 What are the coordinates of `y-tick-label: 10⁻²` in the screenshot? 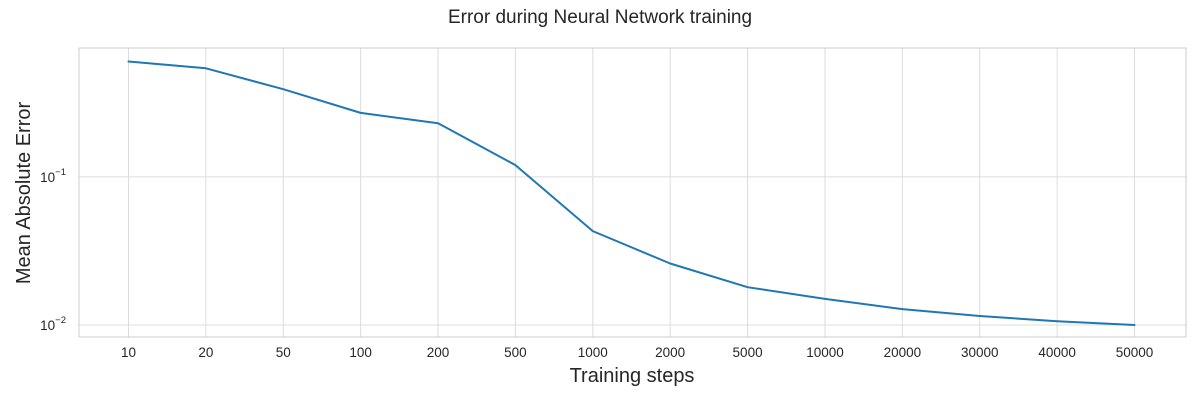 It's located at (53, 324).